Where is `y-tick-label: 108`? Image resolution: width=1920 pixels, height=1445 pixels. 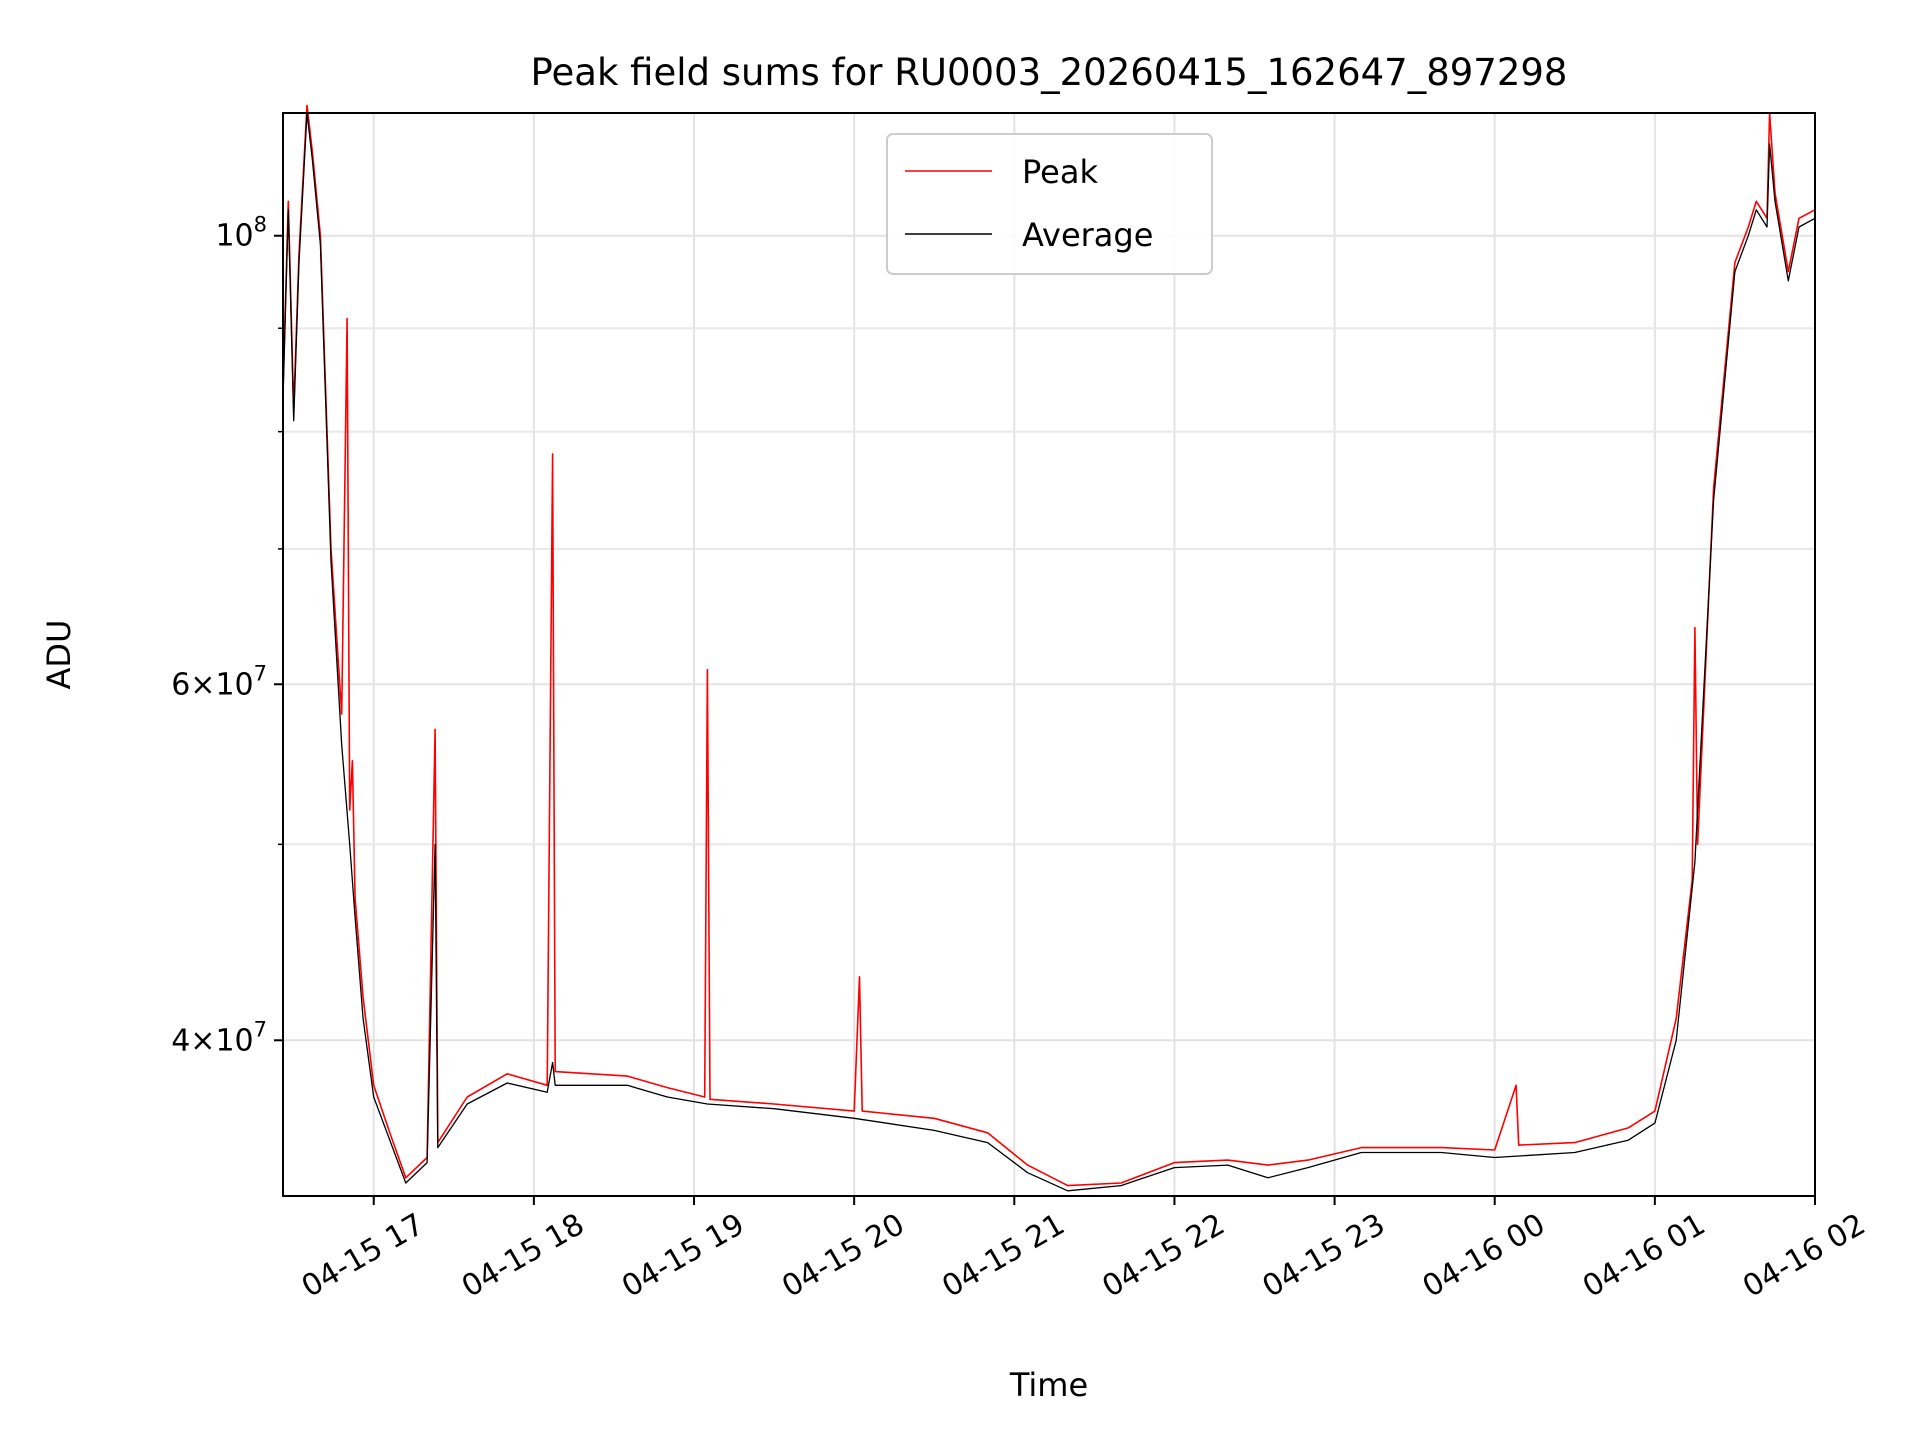 y-tick-label: 108 is located at coordinates (241, 233).